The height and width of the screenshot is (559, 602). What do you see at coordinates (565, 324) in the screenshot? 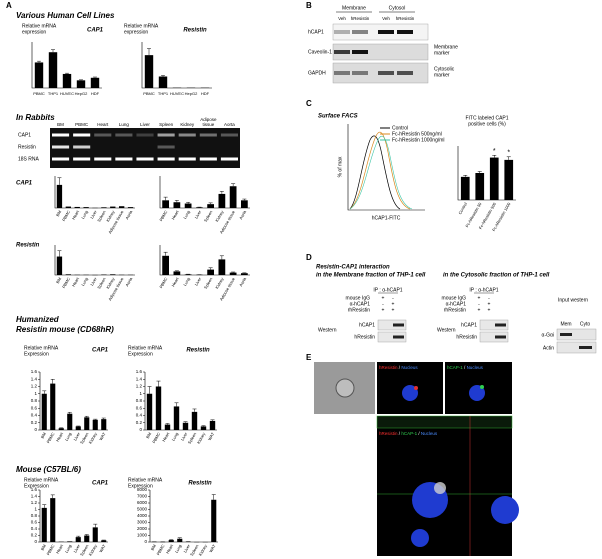
I see `lane-label: Mem` at bounding box center [565, 324].